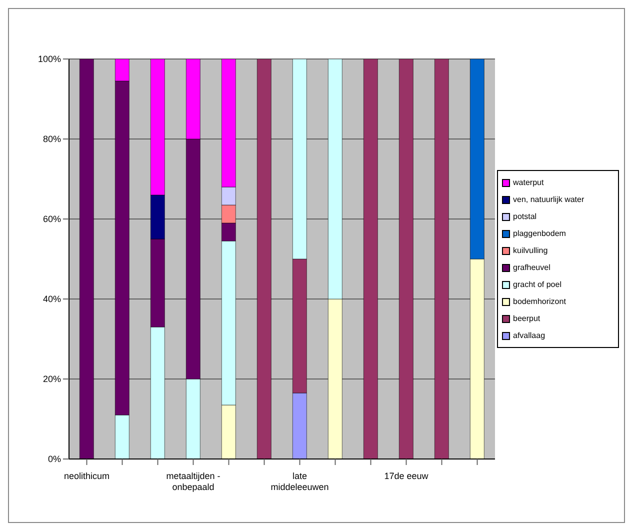 The height and width of the screenshot is (531, 633). I want to click on x-tick-label: neolithicum, so click(87, 476).